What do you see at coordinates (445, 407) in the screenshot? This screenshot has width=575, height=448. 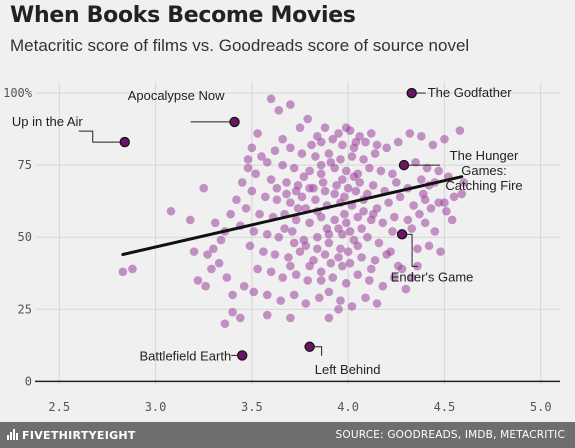 I see `x-tick-label: 4.5` at bounding box center [445, 407].